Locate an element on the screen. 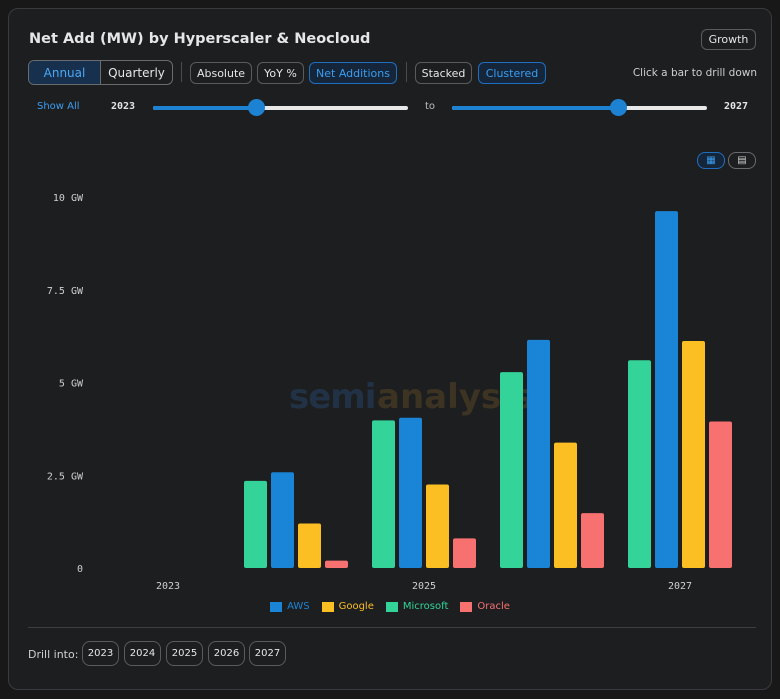 Image resolution: width=780 pixels, height=699 pixels. quarterly-tab: Quarterly is located at coordinates (136, 72).